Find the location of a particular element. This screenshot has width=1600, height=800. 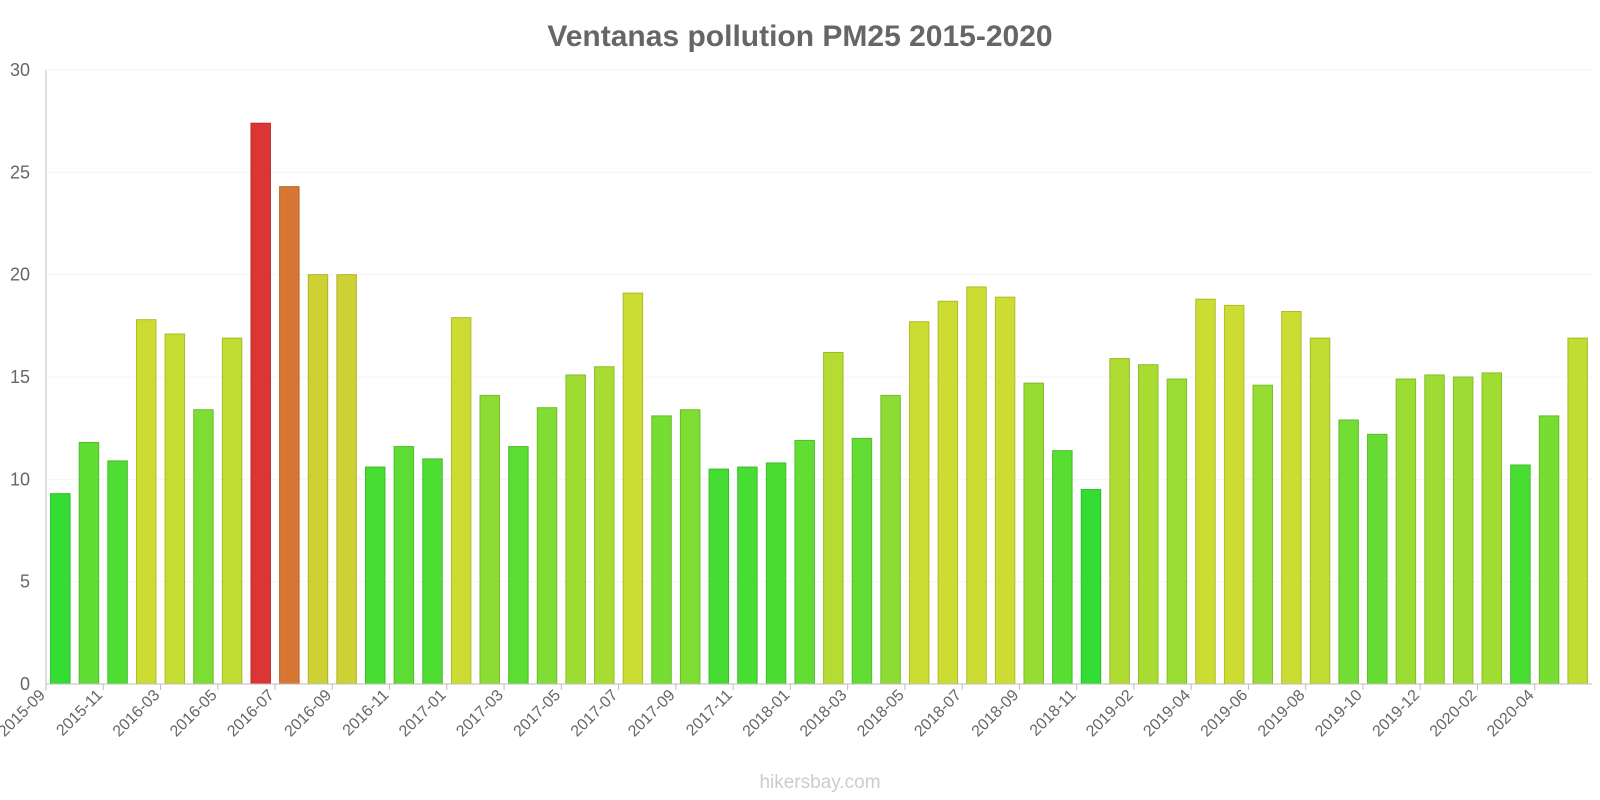

x-tick-label: 2018-09 is located at coordinates (996, 714).